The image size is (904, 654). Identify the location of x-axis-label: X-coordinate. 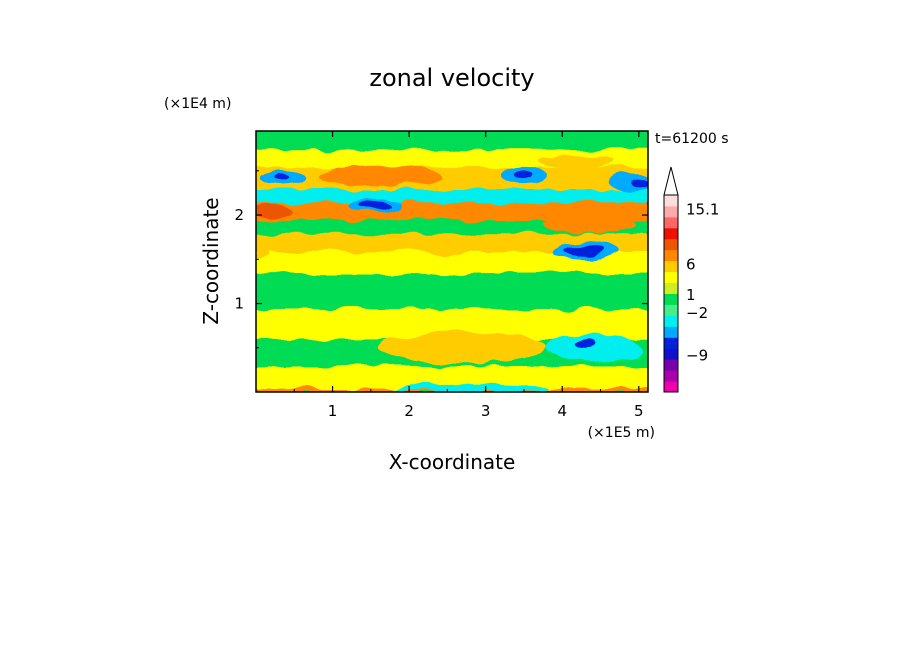
(452, 462).